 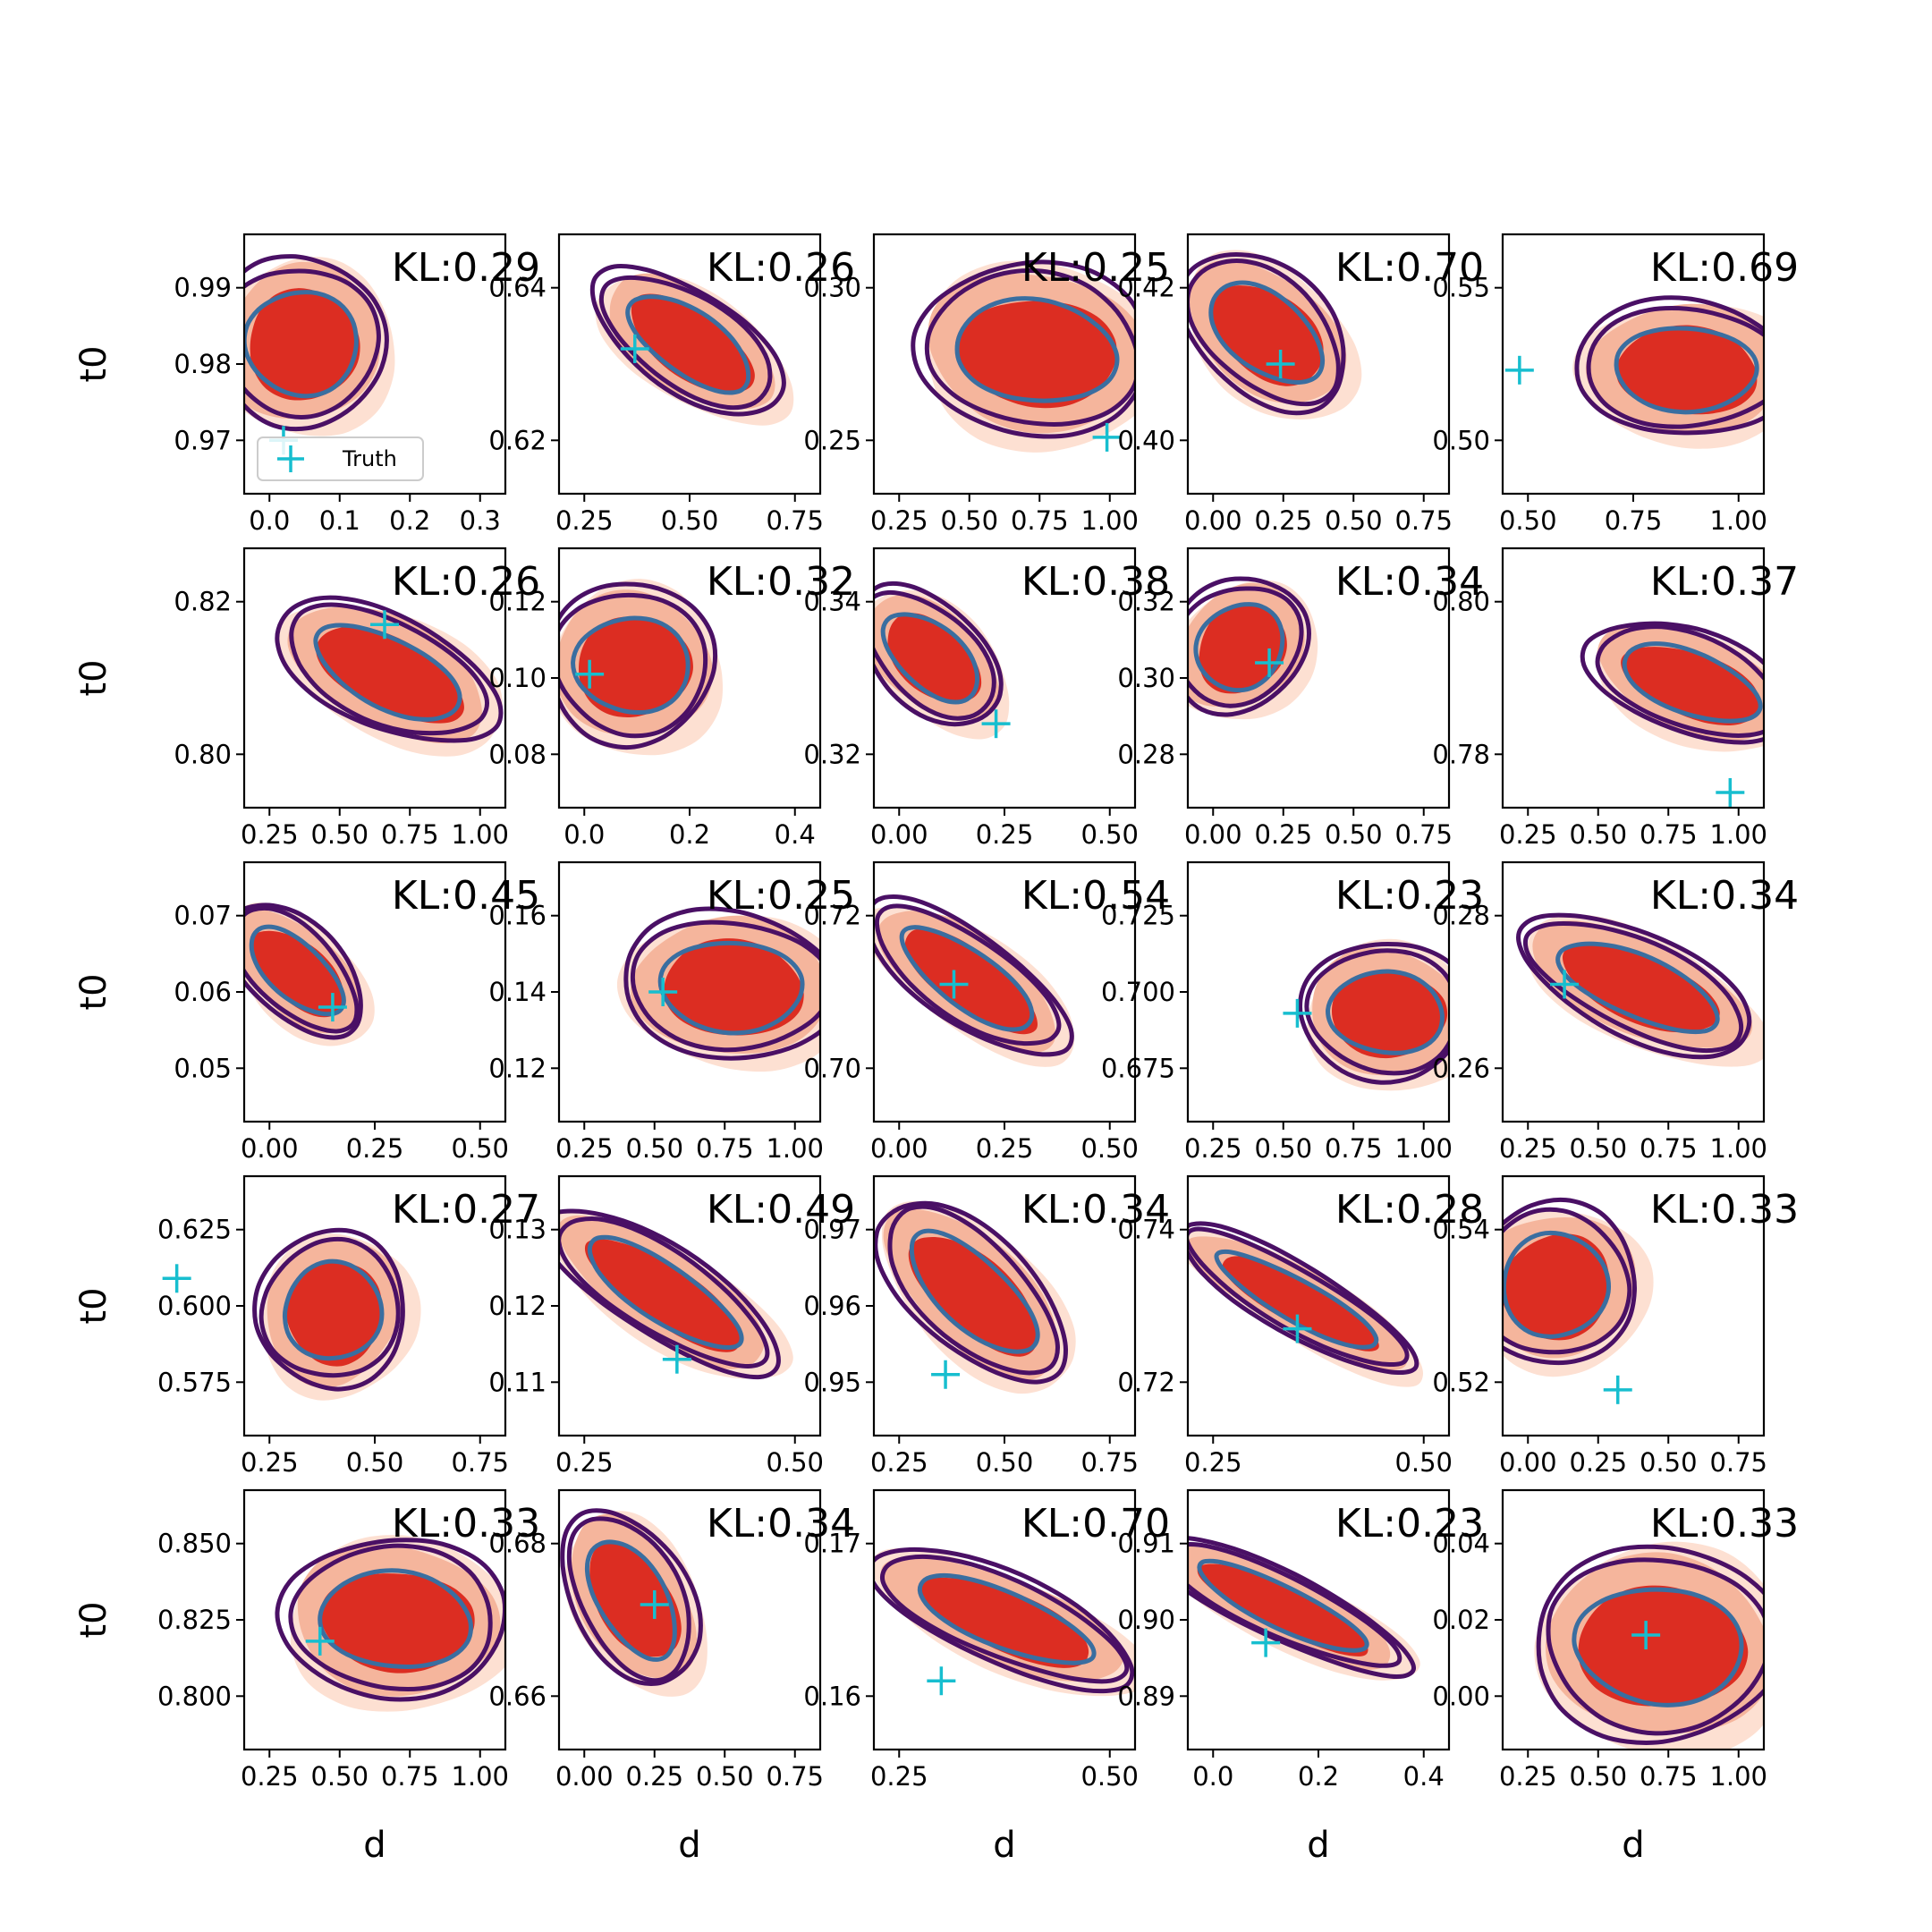 I want to click on kl-label: KL:0.37, so click(x=1724, y=582).